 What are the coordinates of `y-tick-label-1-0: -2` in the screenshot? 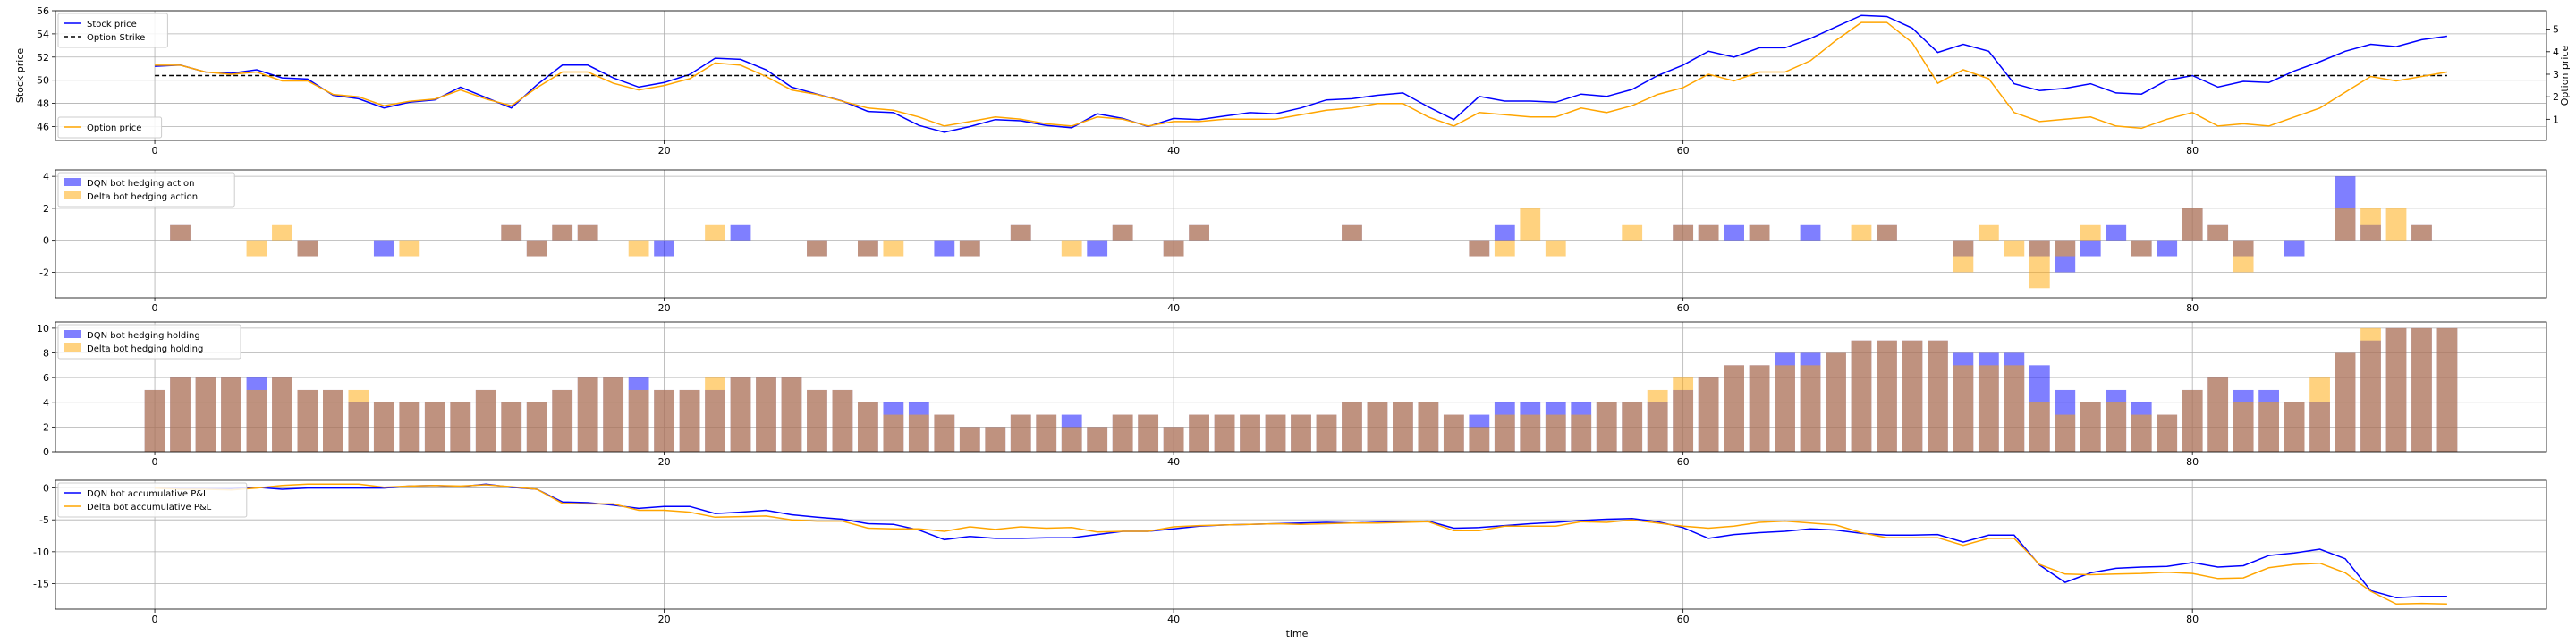 It's located at (44, 272).